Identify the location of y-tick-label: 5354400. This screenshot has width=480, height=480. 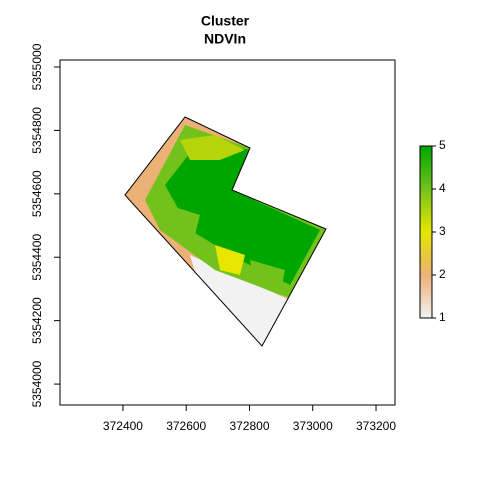
(37, 257).